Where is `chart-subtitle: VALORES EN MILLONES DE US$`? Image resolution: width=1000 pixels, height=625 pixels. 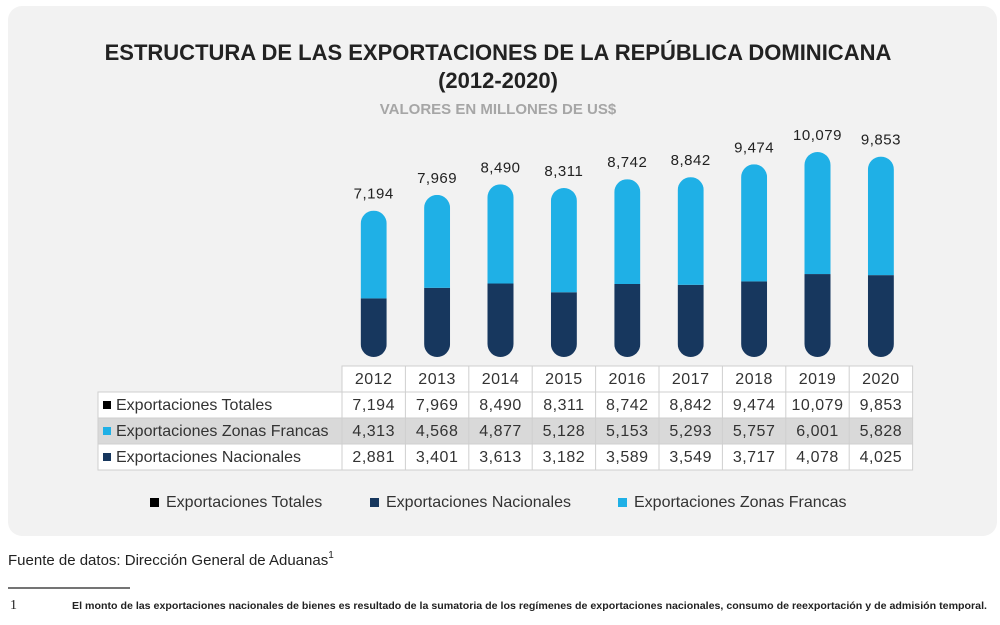
chart-subtitle: VALORES EN MILLONES DE US$ is located at coordinates (498, 109).